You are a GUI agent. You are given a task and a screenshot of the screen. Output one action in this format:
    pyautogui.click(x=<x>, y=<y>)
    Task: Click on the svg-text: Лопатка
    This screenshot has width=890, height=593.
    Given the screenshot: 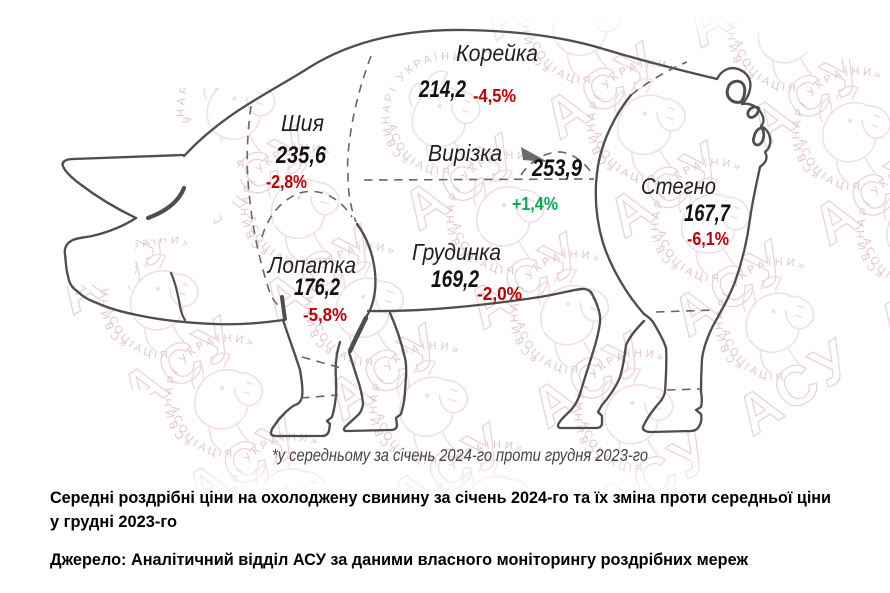 What is the action you would take?
    pyautogui.click(x=311, y=265)
    